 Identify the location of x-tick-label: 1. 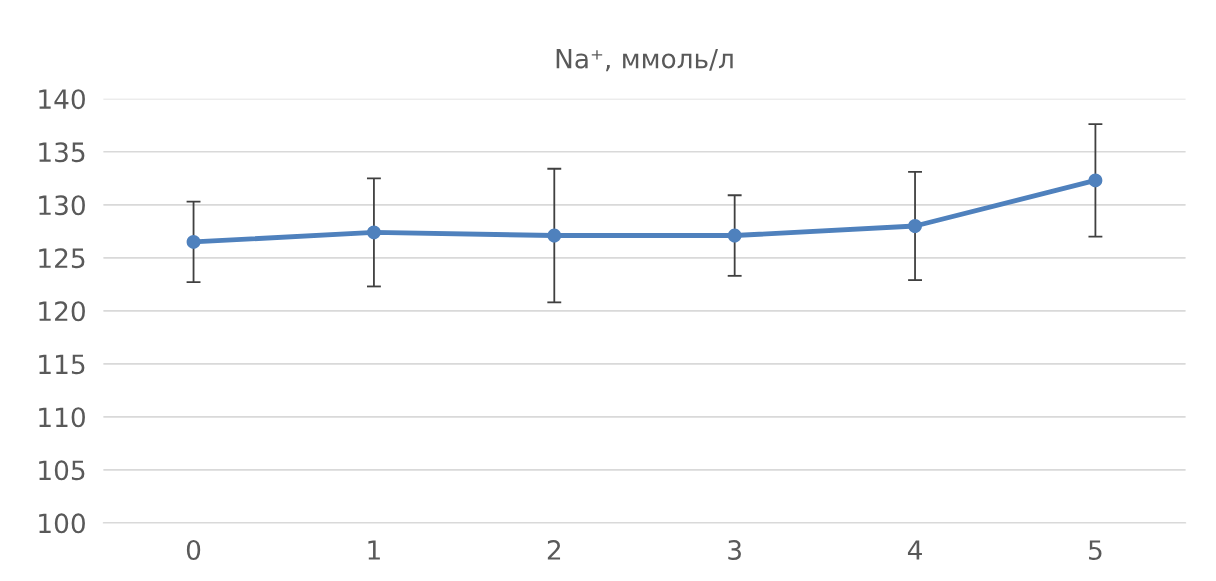
(374, 550).